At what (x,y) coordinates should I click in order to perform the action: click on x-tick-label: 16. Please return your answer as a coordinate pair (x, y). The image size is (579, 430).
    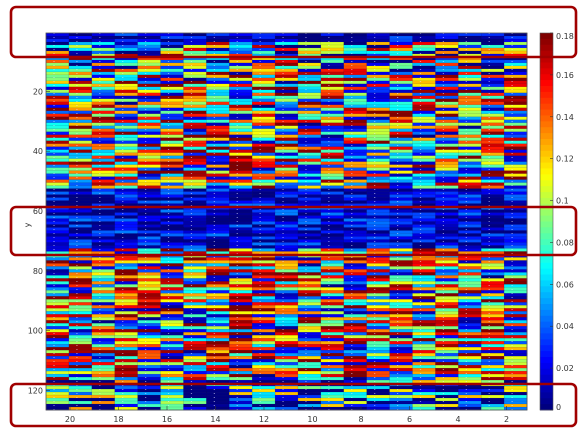
    Looking at the image, I should click on (167, 419).